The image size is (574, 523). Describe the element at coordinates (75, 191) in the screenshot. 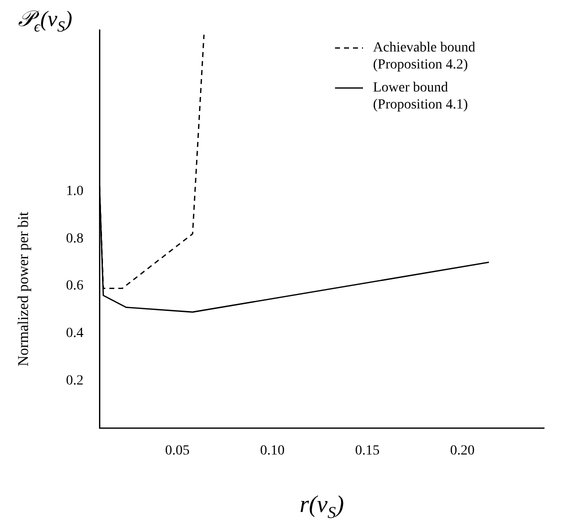

I see `y-tick-label: 1.0` at that location.